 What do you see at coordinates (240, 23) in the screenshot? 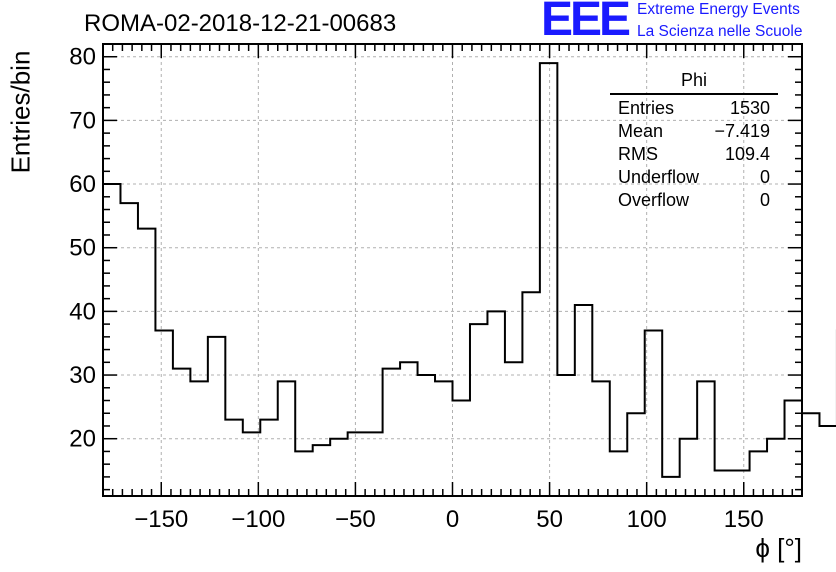
I see `chart-title: ROMA-02-2018-12-21-00683` at bounding box center [240, 23].